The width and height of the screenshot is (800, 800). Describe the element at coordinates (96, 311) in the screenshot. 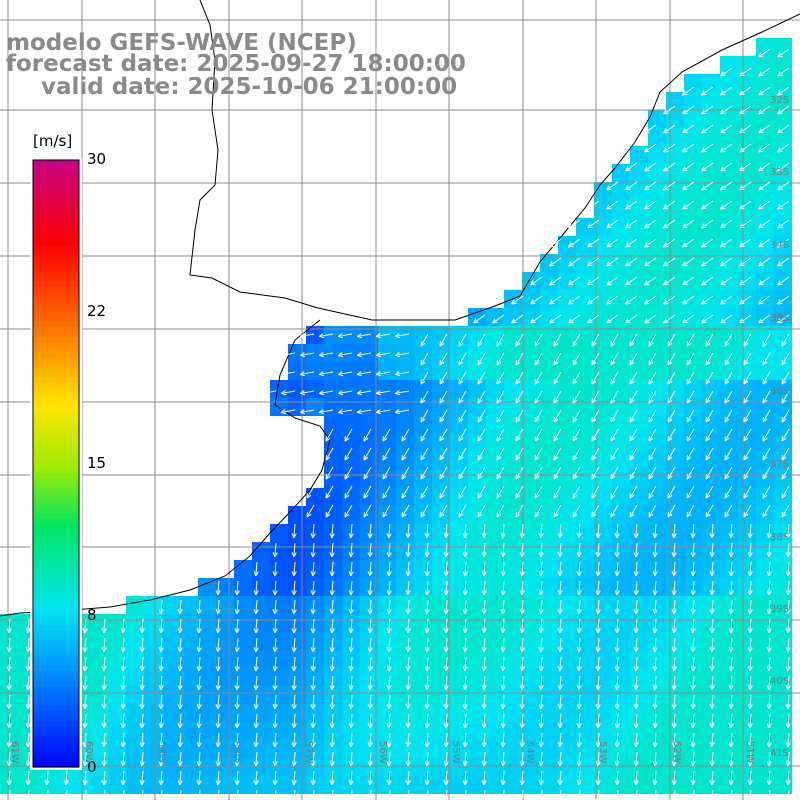

I see `colorbar-tick: 22` at that location.